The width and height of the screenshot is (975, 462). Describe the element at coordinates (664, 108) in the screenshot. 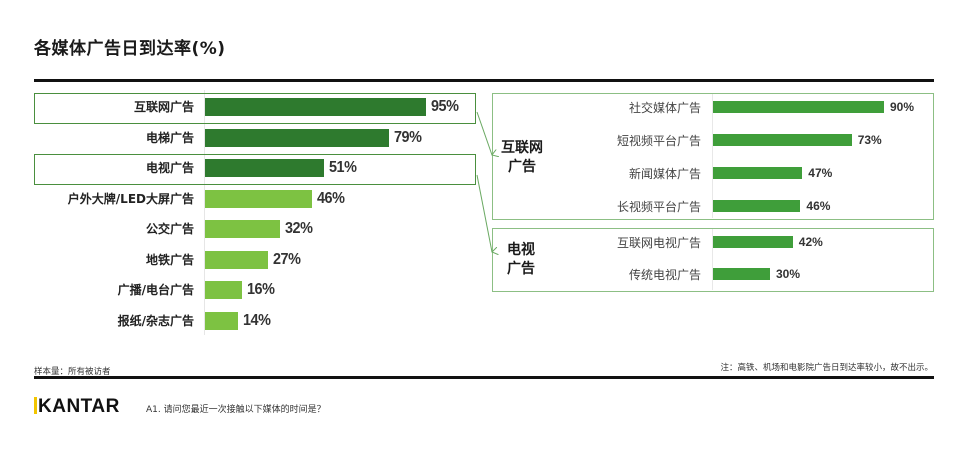

I see `sub-bar-label: 社交媒体广告` at that location.